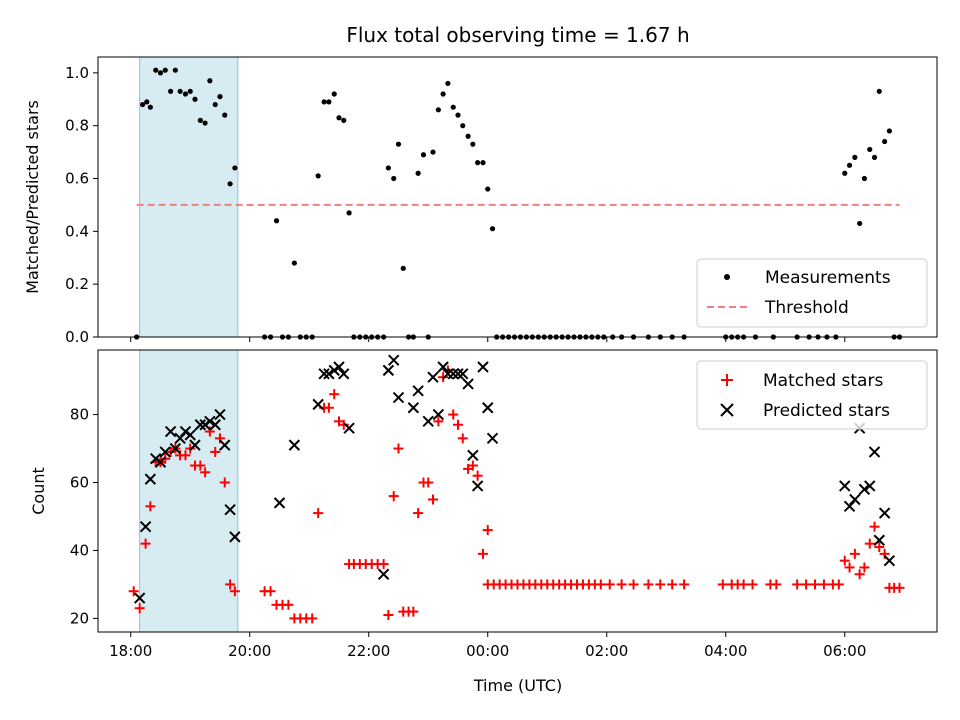 Image resolution: width=960 pixels, height=720 pixels. What do you see at coordinates (487, 646) in the screenshot?
I see `bottom-x-ticks: 18:00 20:00 22:00 00:00 02:00 04:00 06:00` at bounding box center [487, 646].